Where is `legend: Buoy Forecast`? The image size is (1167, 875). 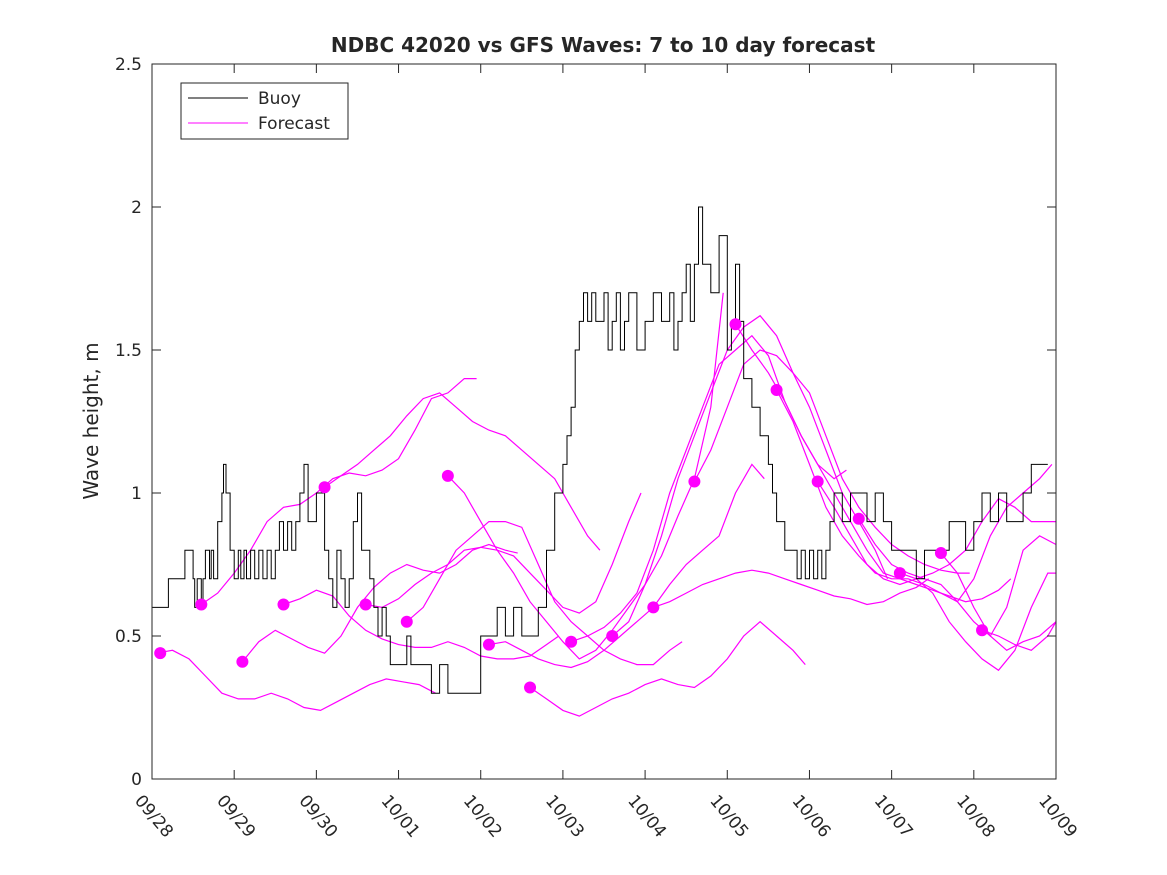
legend: Buoy Forecast is located at coordinates (264, 111).